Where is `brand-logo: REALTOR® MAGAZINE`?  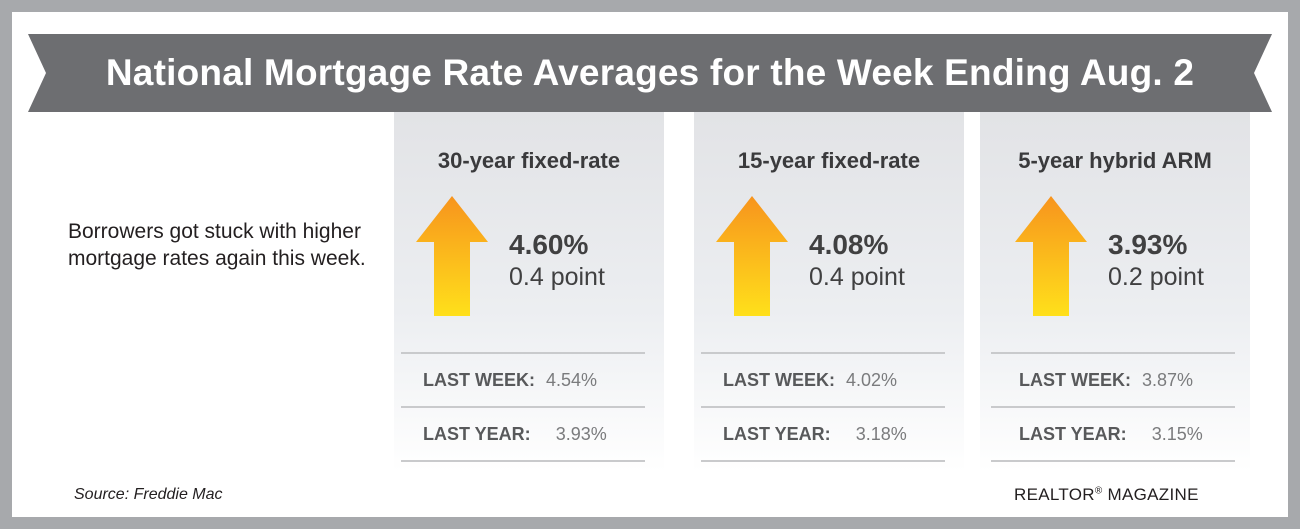 brand-logo: REALTOR® MAGAZINE is located at coordinates (1106, 495).